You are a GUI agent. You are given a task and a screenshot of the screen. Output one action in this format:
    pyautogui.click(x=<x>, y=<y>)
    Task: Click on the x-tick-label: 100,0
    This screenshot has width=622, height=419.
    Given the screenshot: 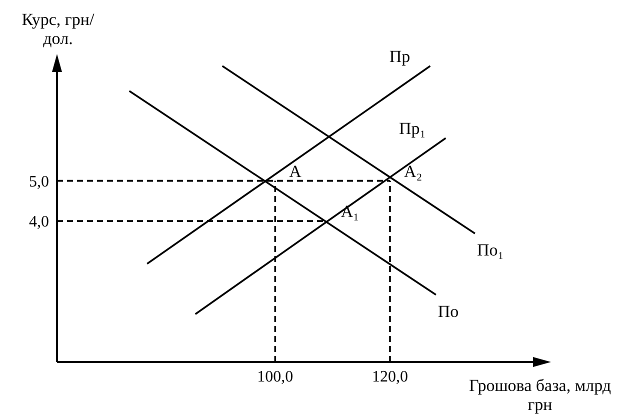 What is the action you would take?
    pyautogui.click(x=275, y=377)
    